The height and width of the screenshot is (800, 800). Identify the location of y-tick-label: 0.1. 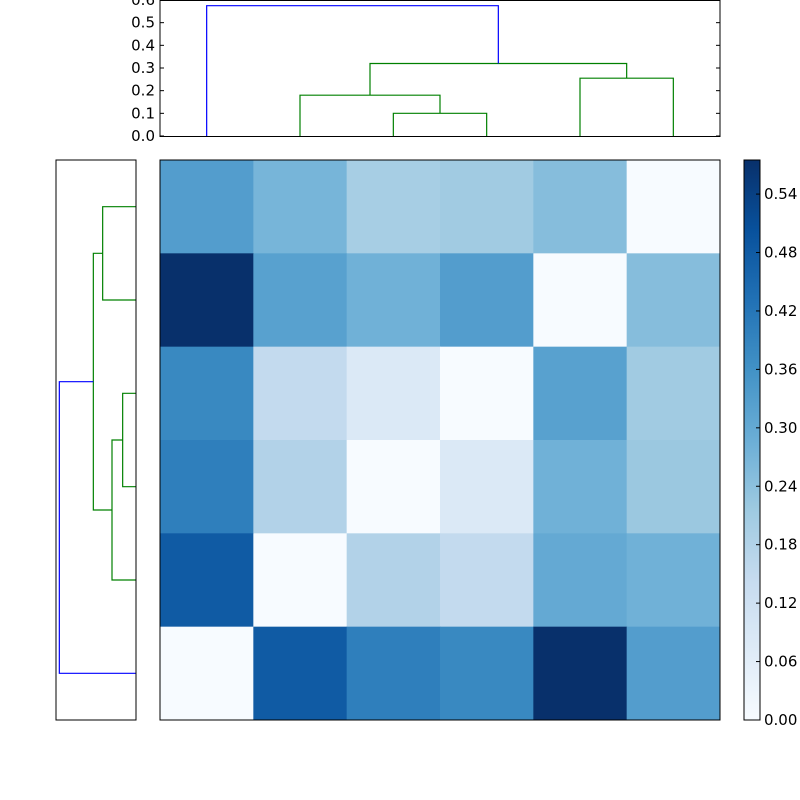
(143, 113).